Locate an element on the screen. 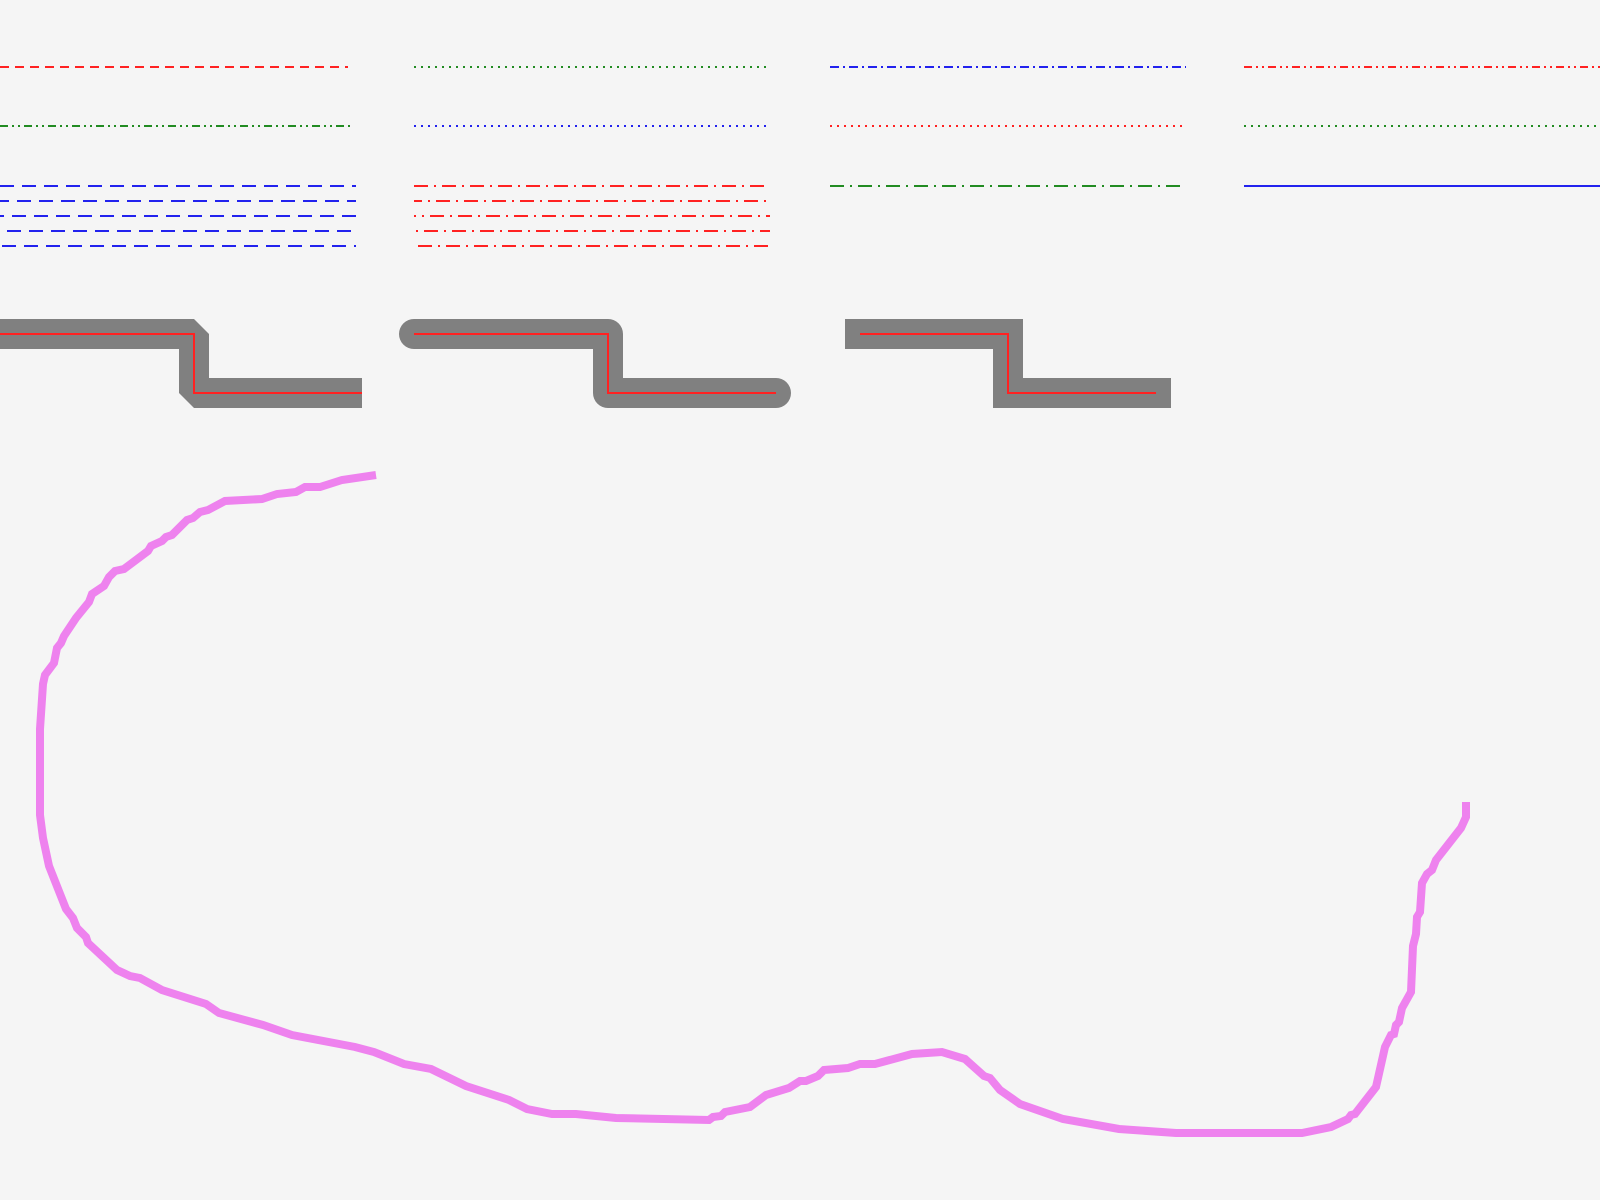  round-join-outline is located at coordinates (595, 363).